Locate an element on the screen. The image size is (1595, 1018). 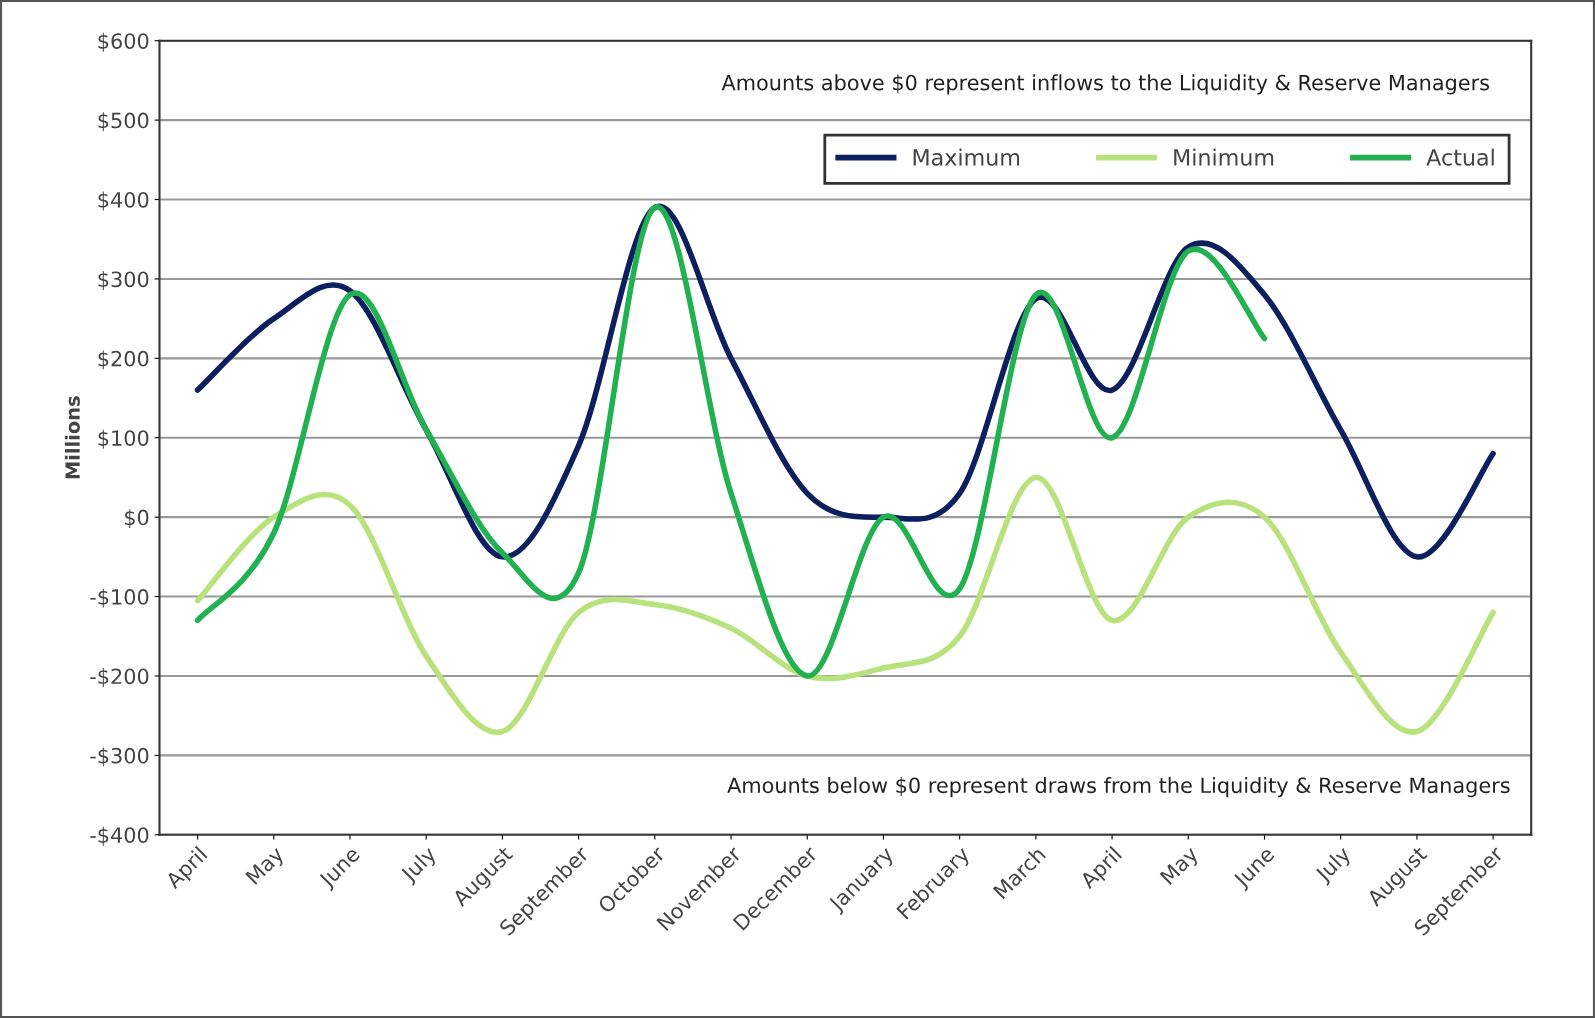
y-tick-label: -$100 is located at coordinates (119, 598).